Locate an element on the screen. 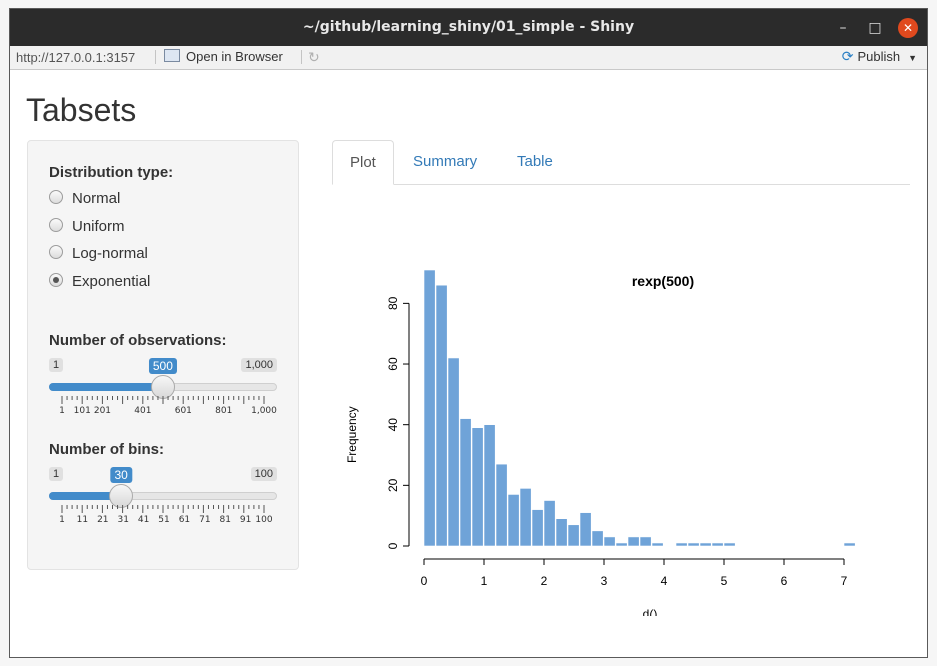 This screenshot has width=937, height=666. y-tick-label: 80 is located at coordinates (393, 303).